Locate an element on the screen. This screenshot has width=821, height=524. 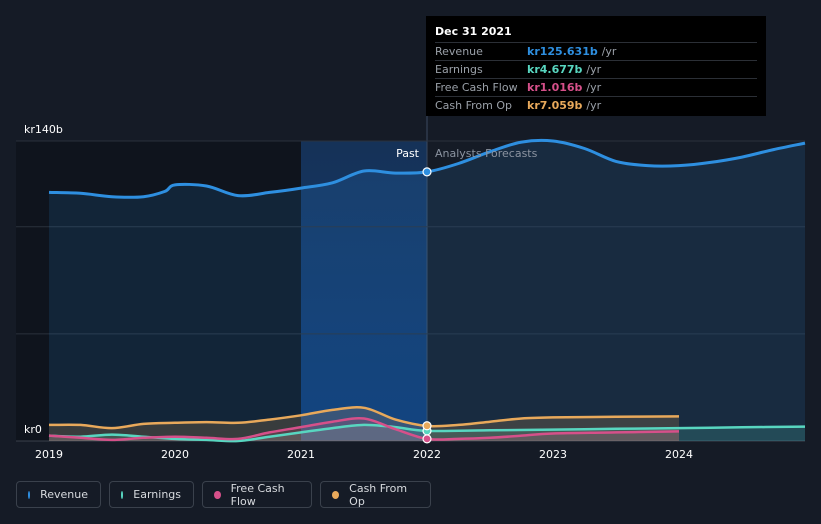
tooltip-row-earnings: Earnings kr4.677b /yr is located at coordinates (596, 69).